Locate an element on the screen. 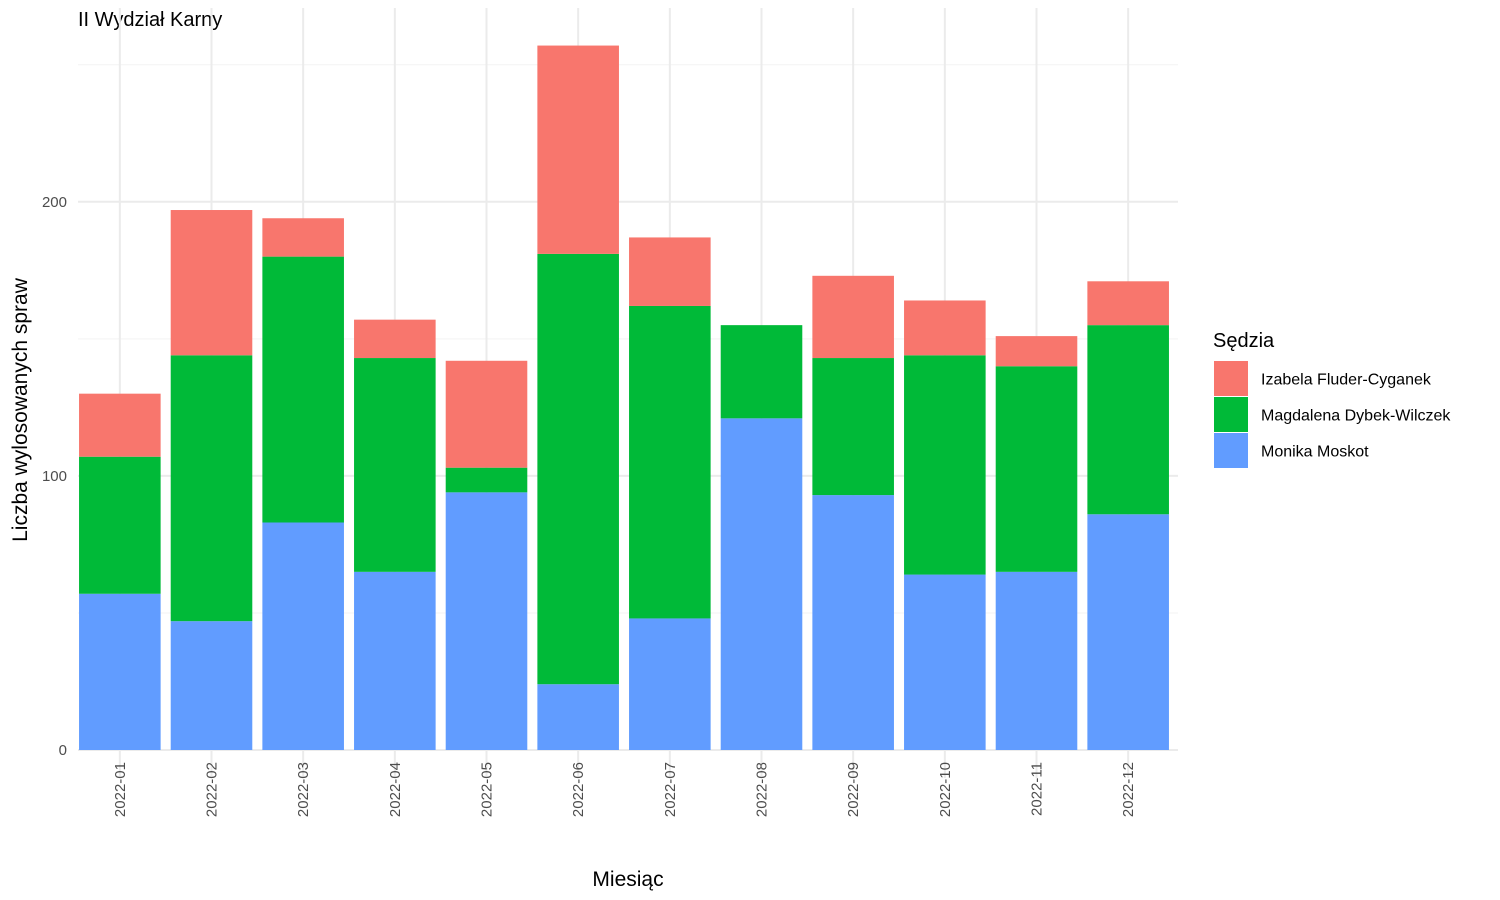 The height and width of the screenshot is (900, 1500). chart-title: II Wydział Karny is located at coordinates (150, 20).